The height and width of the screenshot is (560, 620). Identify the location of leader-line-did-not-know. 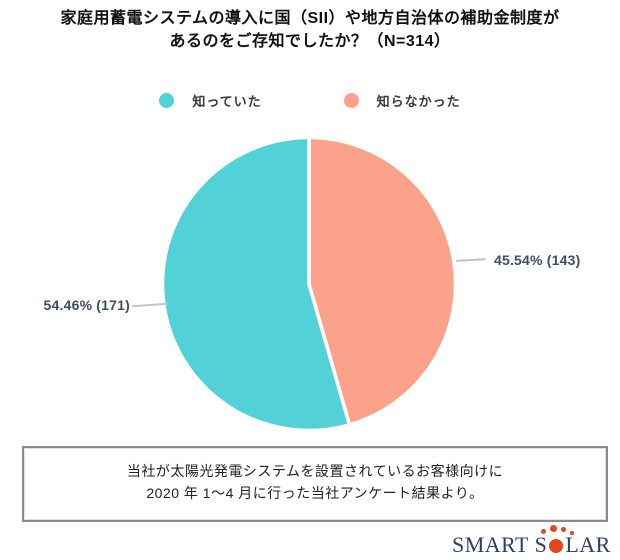
(471, 260).